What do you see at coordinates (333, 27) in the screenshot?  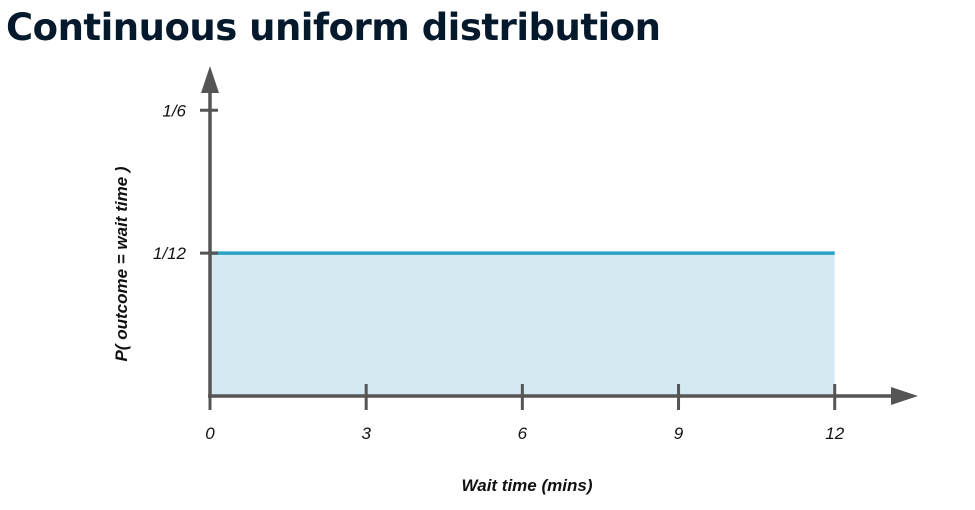 I see `page-title: Continuous uniform distribution` at bounding box center [333, 27].